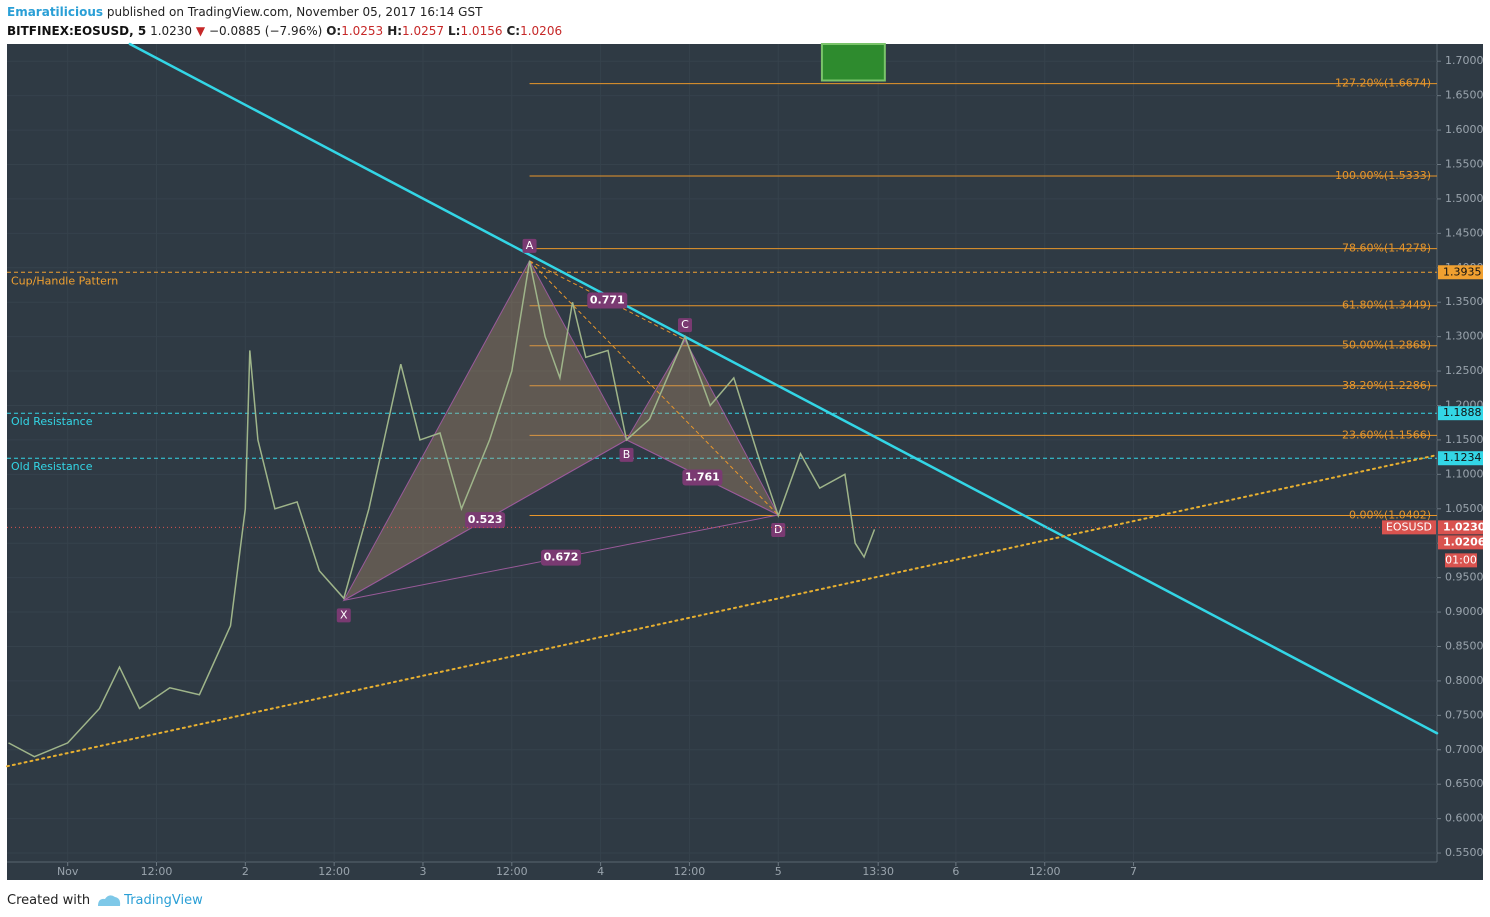 Image resolution: width=1490 pixels, height=917 pixels. What do you see at coordinates (1464, 129) in the screenshot?
I see `y-tick-label: 1.6000` at bounding box center [1464, 129].